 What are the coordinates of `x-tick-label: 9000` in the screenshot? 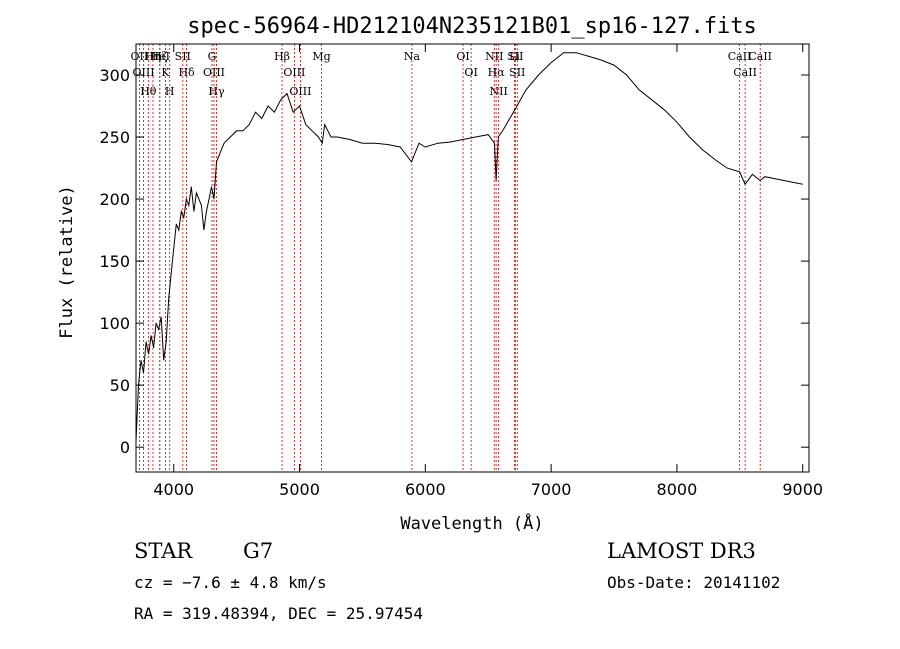 It's located at (802, 489).